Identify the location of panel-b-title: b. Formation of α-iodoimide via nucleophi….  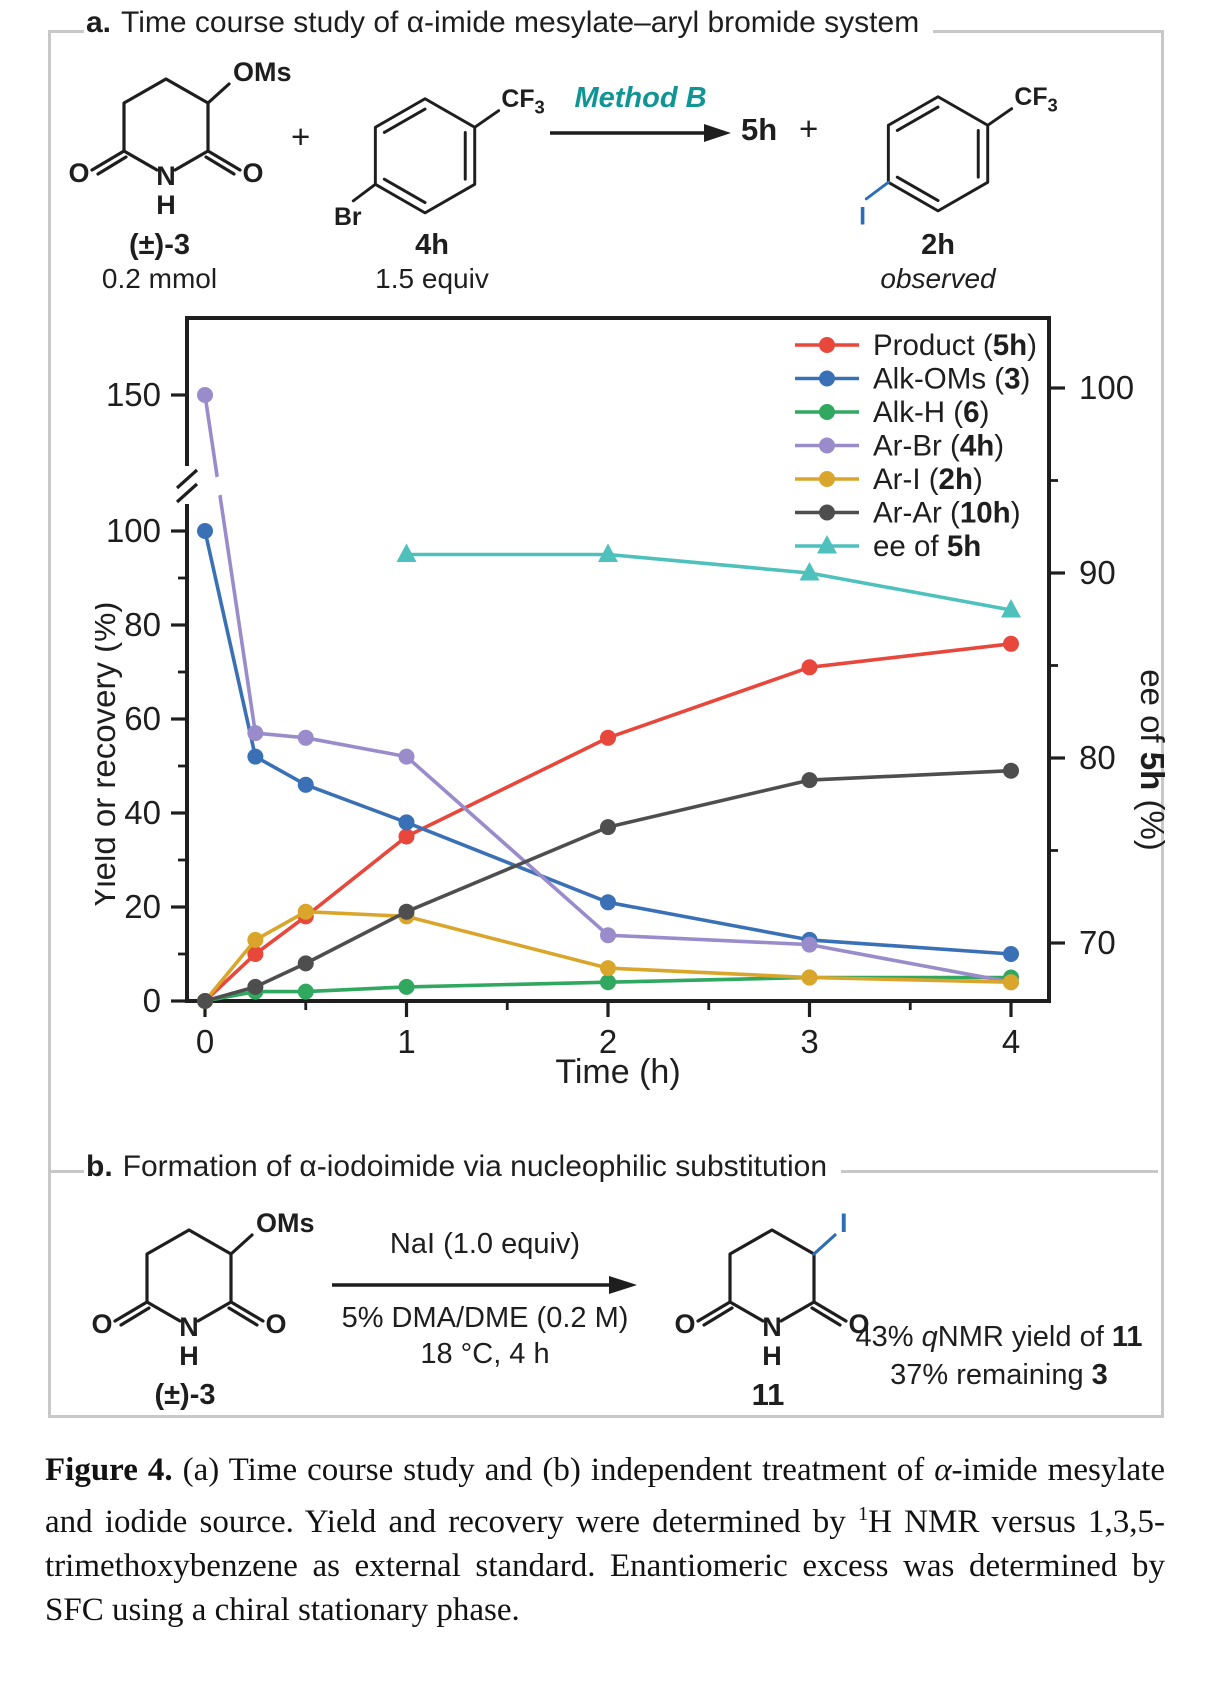
(463, 1167).